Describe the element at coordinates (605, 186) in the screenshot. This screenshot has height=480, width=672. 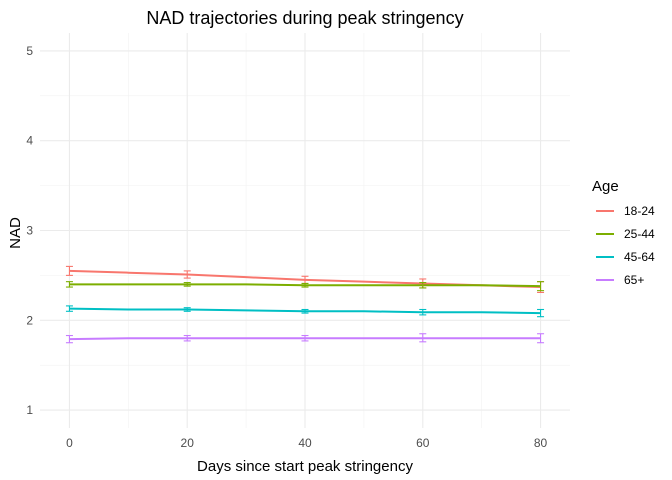
I see `legend-title: Age` at that location.